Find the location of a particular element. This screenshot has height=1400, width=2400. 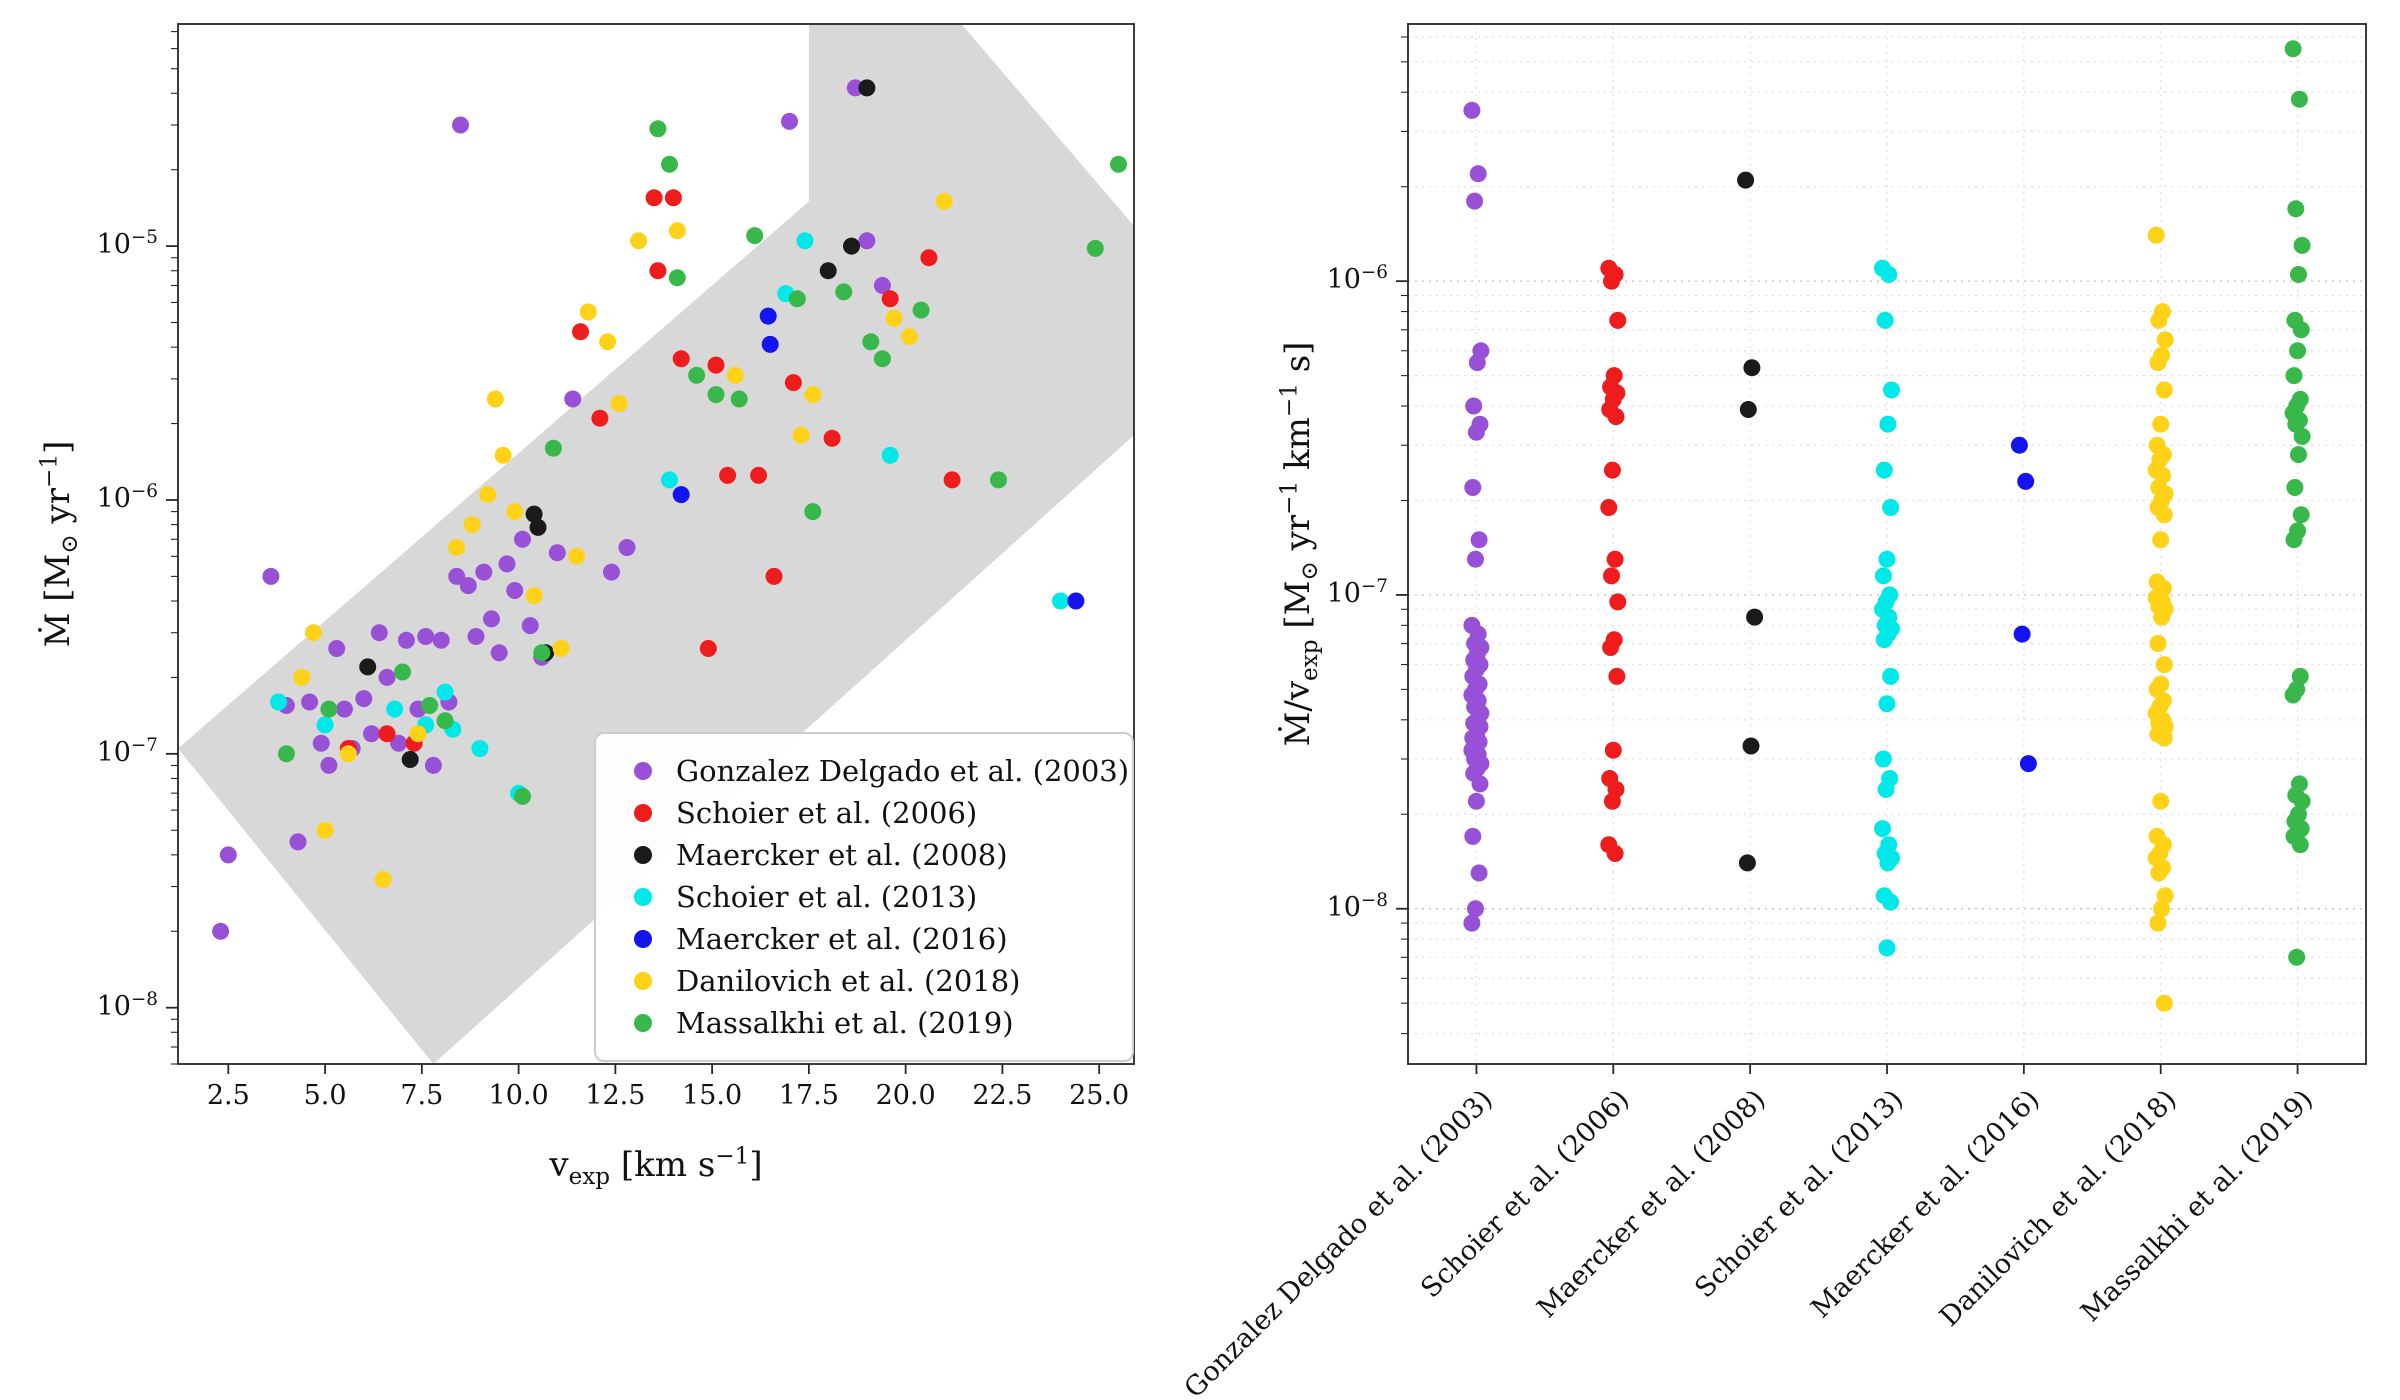

x-tick-label: 10.0 is located at coordinates (518, 1095).